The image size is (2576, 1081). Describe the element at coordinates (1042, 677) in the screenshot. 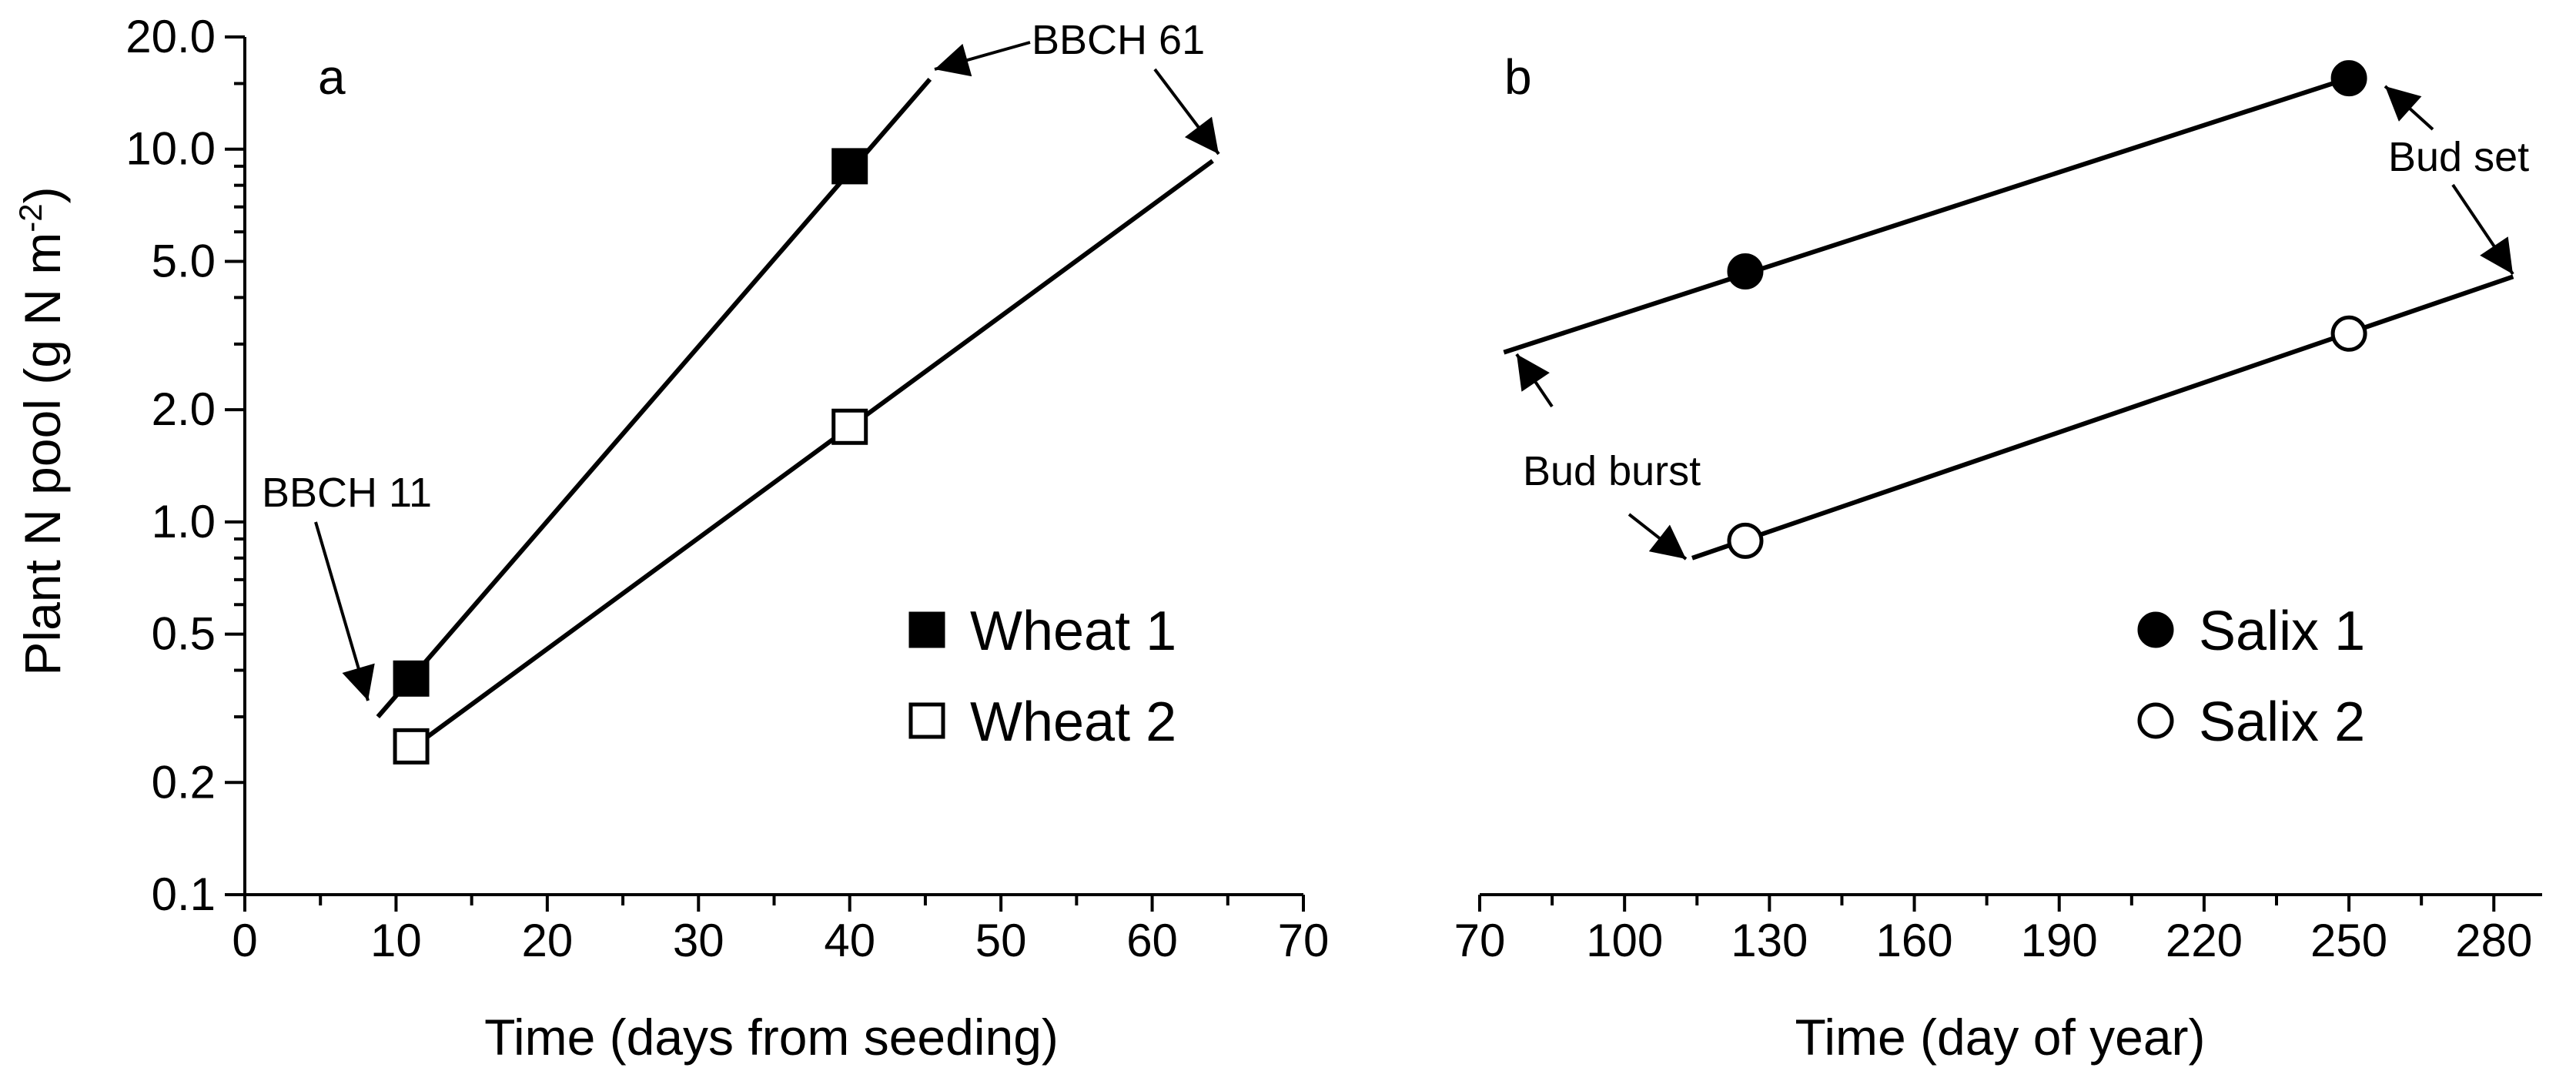

I see `panel-a-legend: Wheat 1 Wheat 2` at that location.